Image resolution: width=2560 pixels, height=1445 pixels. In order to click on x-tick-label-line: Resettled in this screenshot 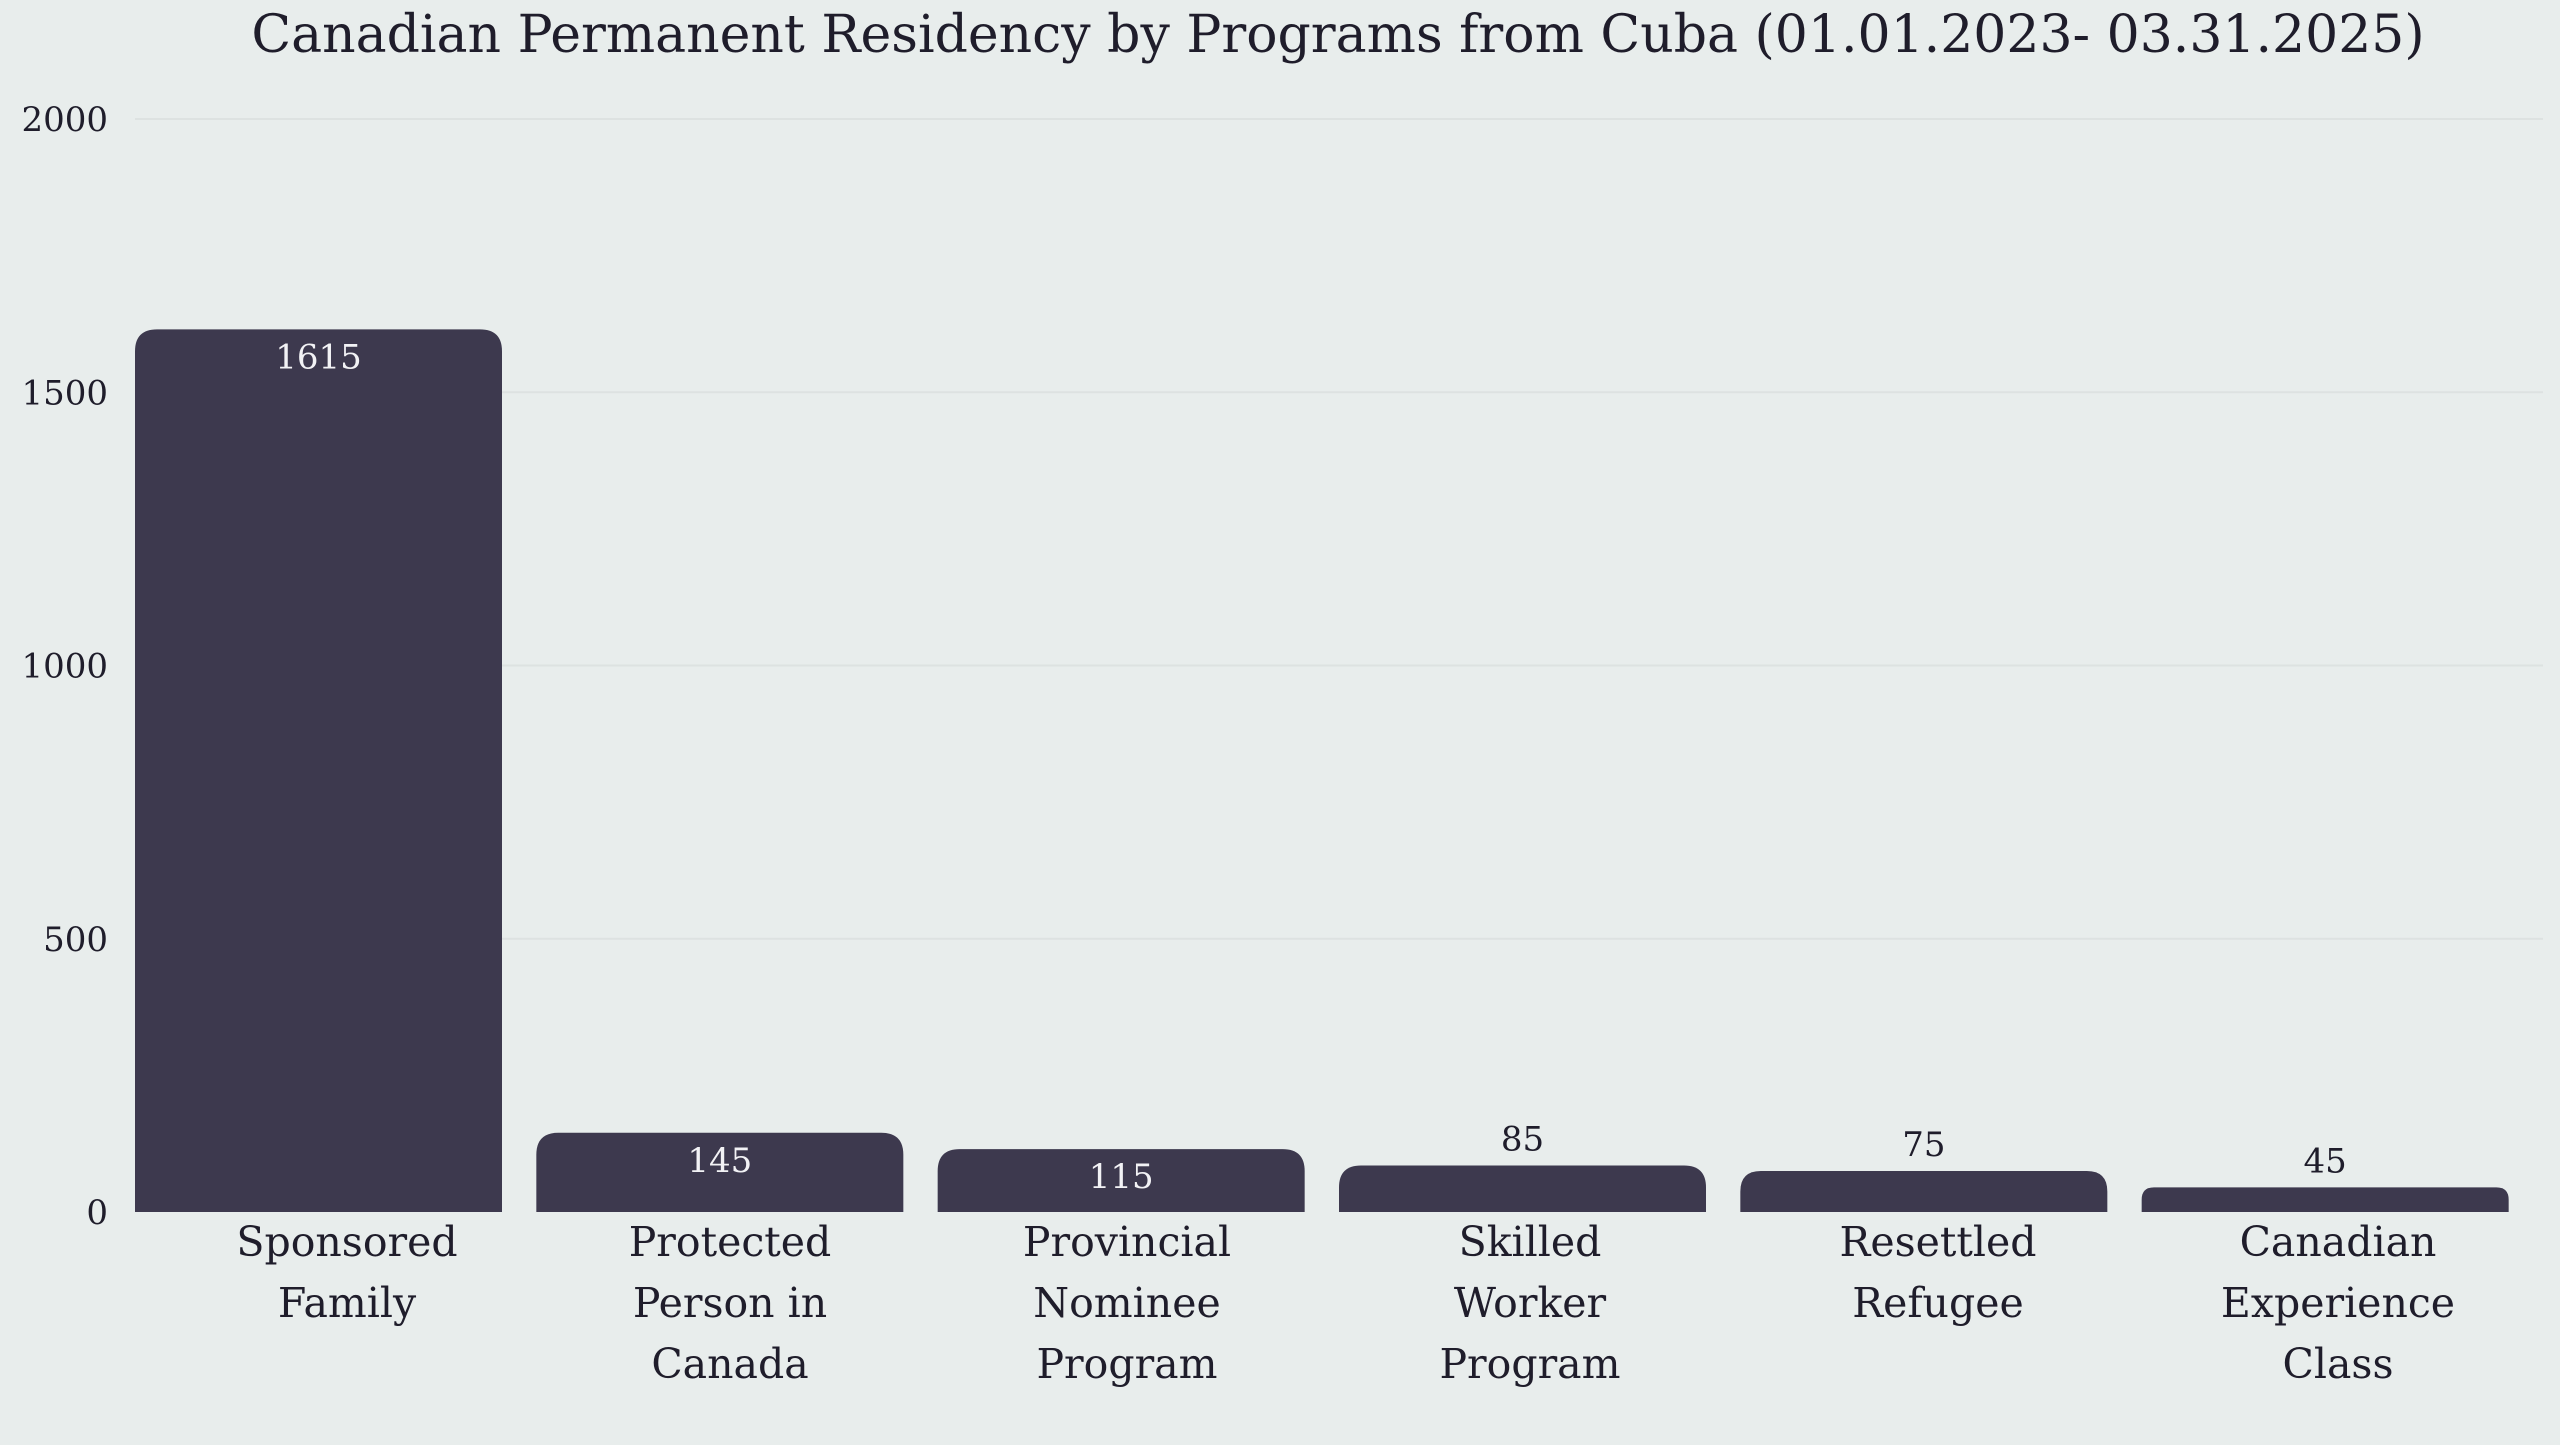, I will do `click(1937, 1242)`.